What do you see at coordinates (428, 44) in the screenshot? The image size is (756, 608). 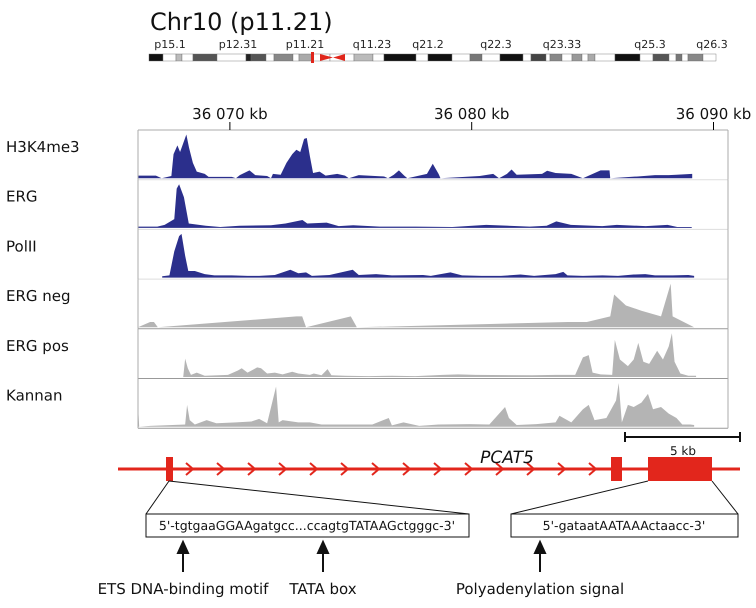 I see `text: q21.2` at bounding box center [428, 44].